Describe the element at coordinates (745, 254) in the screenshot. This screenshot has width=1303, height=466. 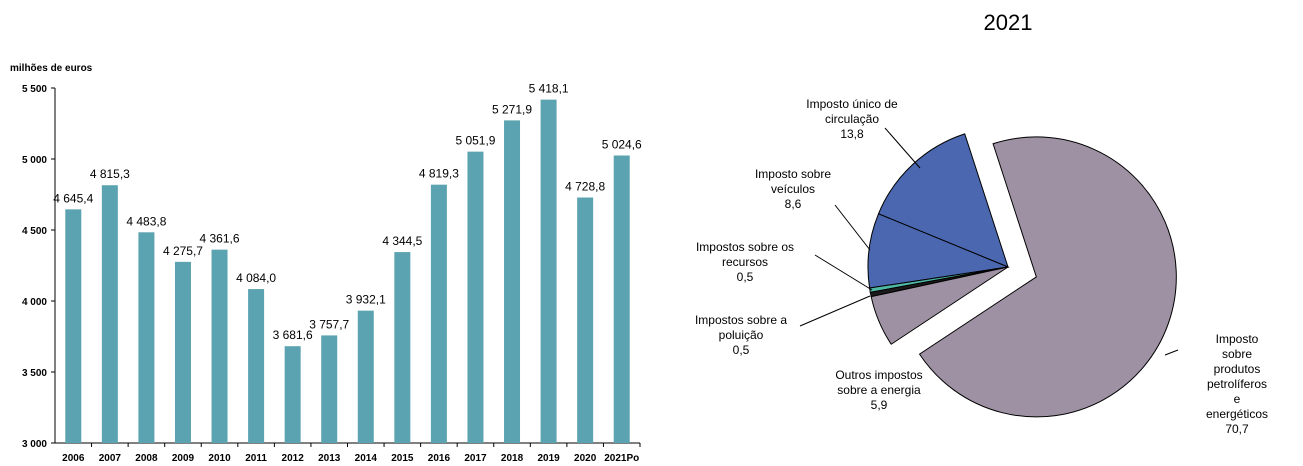
I see `slice-label: Impostos sobre os recursos` at that location.